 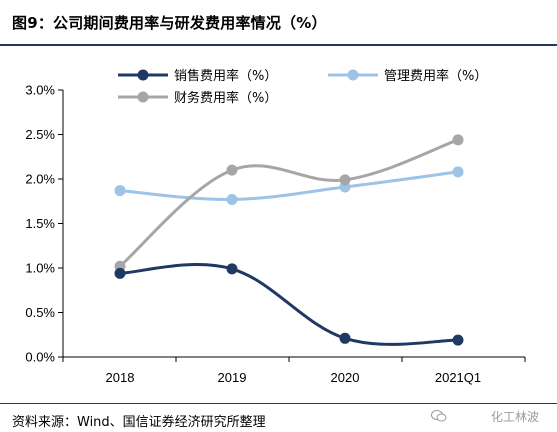 What do you see at coordinates (40, 268) in the screenshot?
I see `y-tick-label: 1.0%` at bounding box center [40, 268].